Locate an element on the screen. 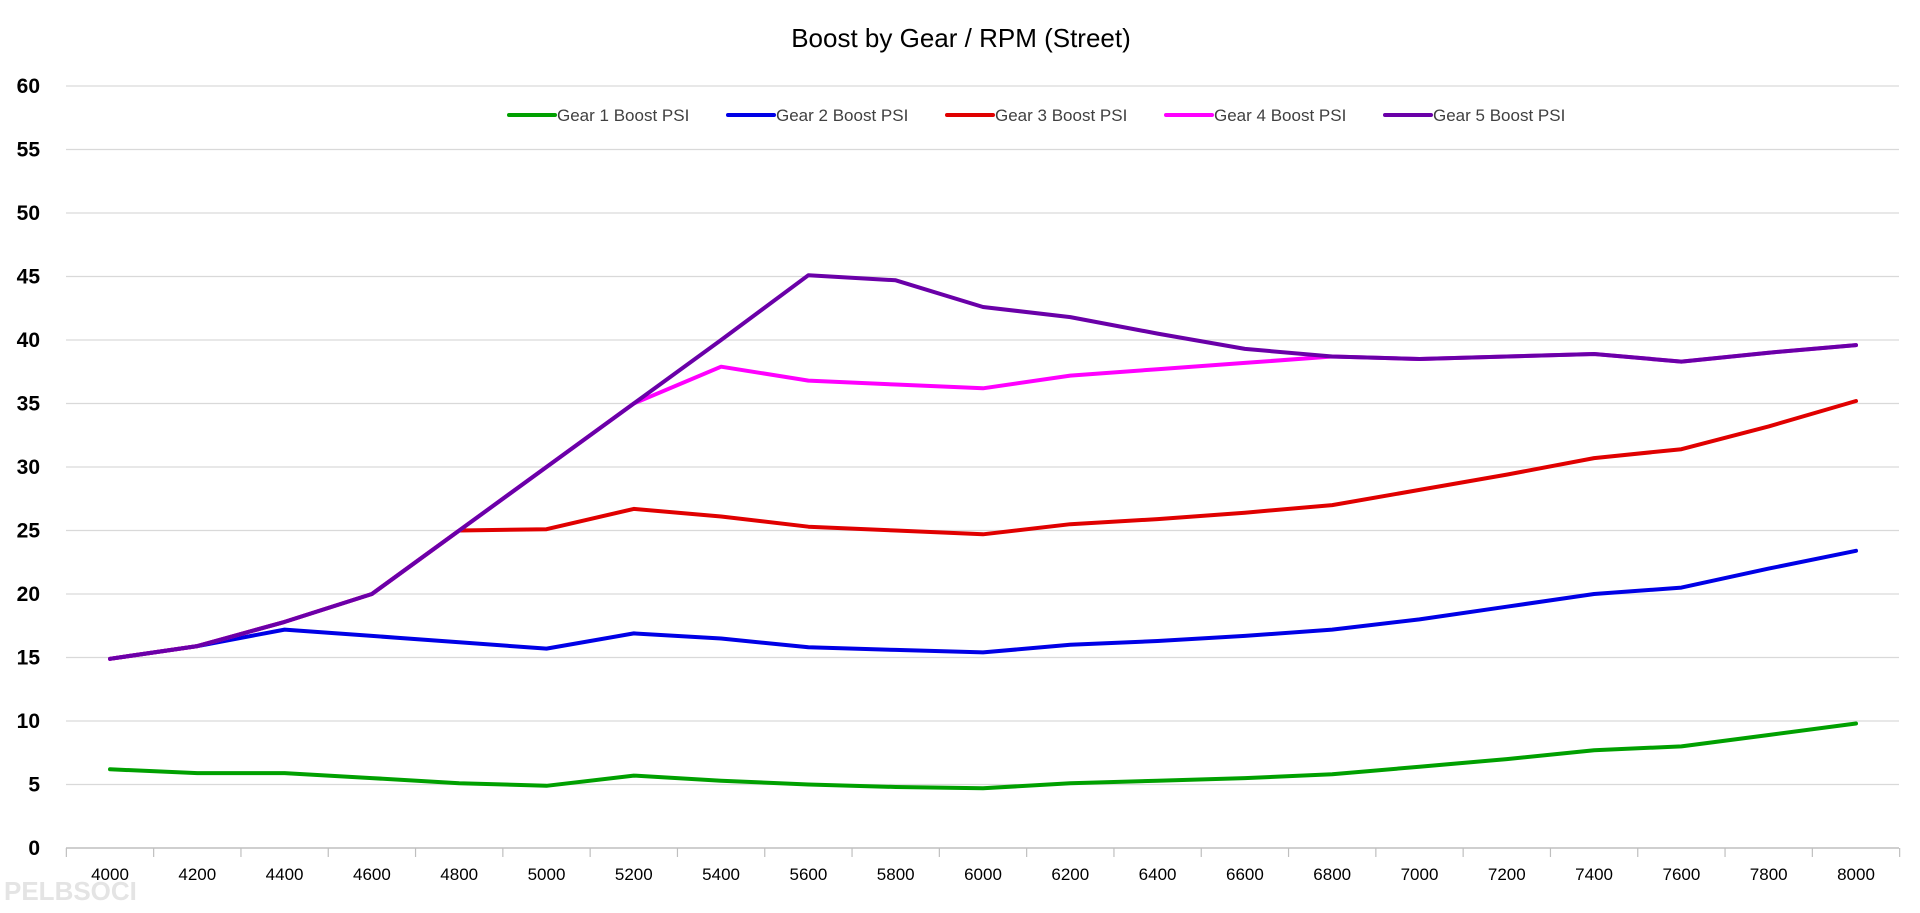 This screenshot has width=1920, height=913. x-tick-label: 5400 is located at coordinates (721, 874).